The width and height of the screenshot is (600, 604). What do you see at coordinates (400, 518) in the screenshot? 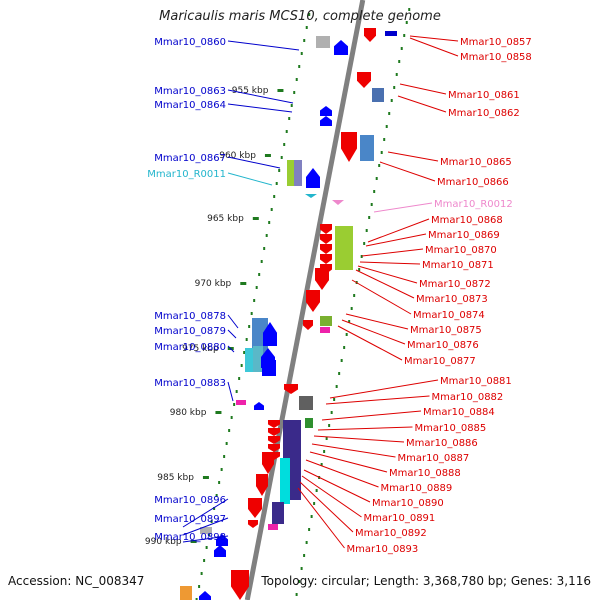
I see `right-gene-label: Mmar10_0891` at bounding box center [400, 518].